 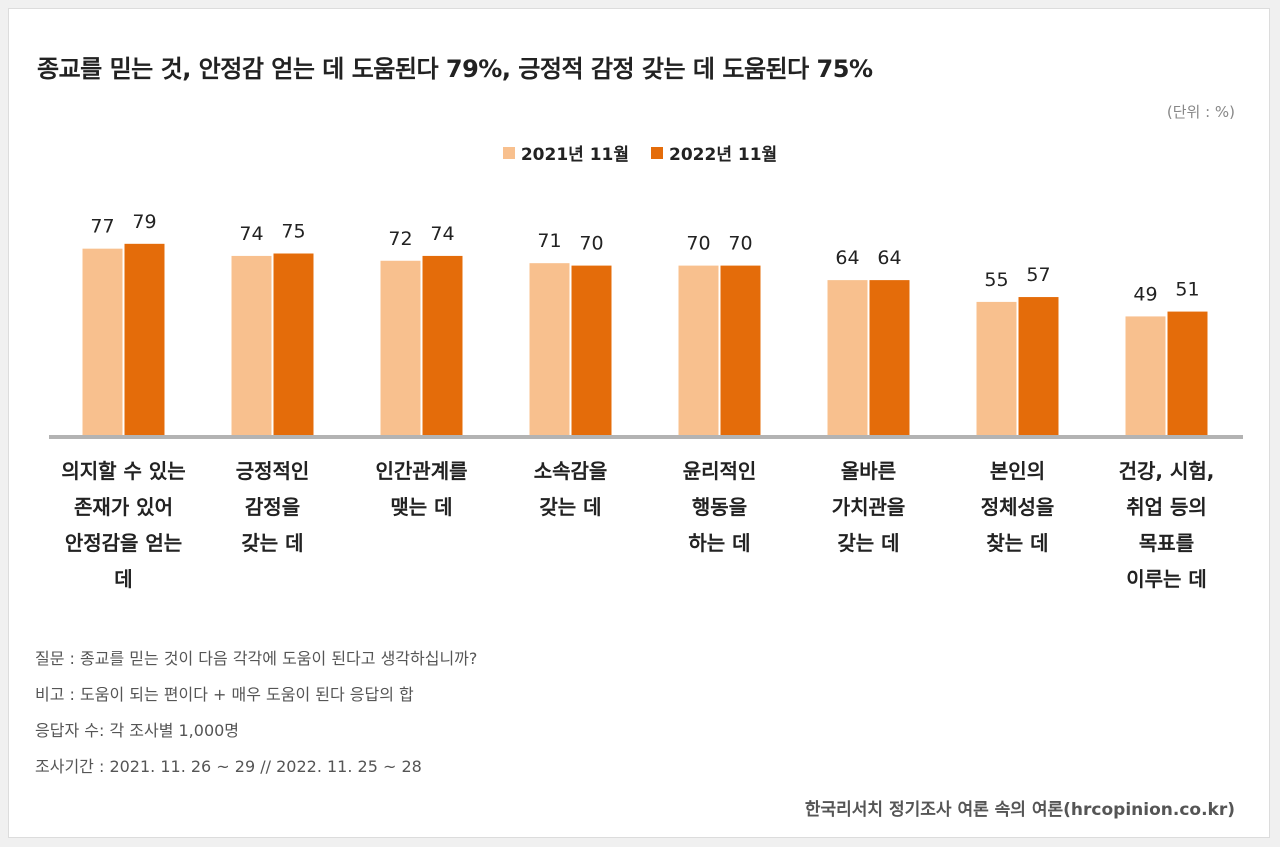 What do you see at coordinates (123, 471) in the screenshot?
I see `category-label-line: 의지할 수 있는` at bounding box center [123, 471].